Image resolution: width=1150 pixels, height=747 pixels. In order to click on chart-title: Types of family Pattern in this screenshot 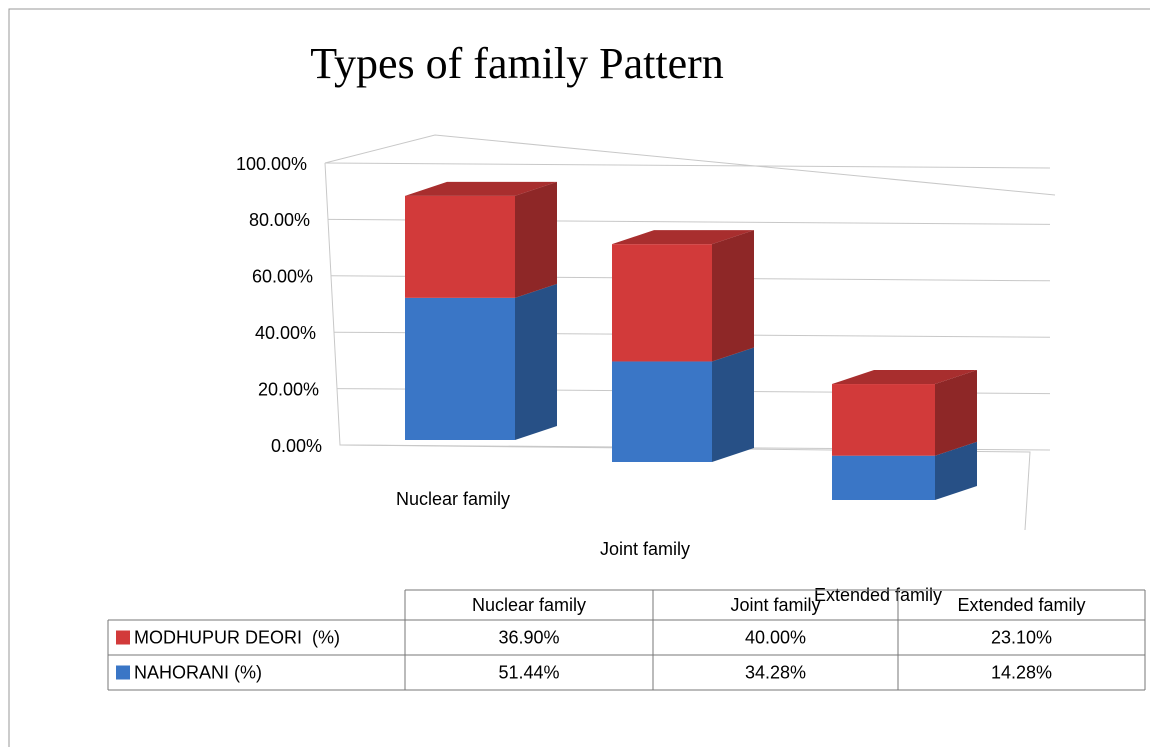, I will do `click(517, 63)`.